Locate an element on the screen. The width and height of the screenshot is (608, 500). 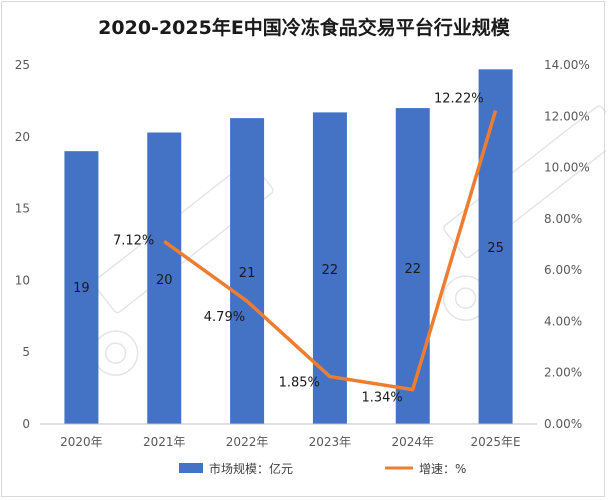
x-tick-label: 2024年 is located at coordinates (412, 442).